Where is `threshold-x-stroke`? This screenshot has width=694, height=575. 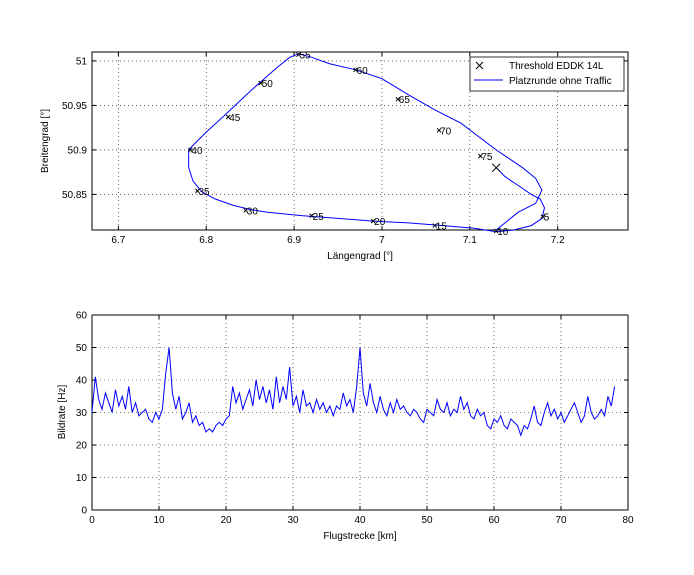
threshold-x-stroke is located at coordinates (496, 168).